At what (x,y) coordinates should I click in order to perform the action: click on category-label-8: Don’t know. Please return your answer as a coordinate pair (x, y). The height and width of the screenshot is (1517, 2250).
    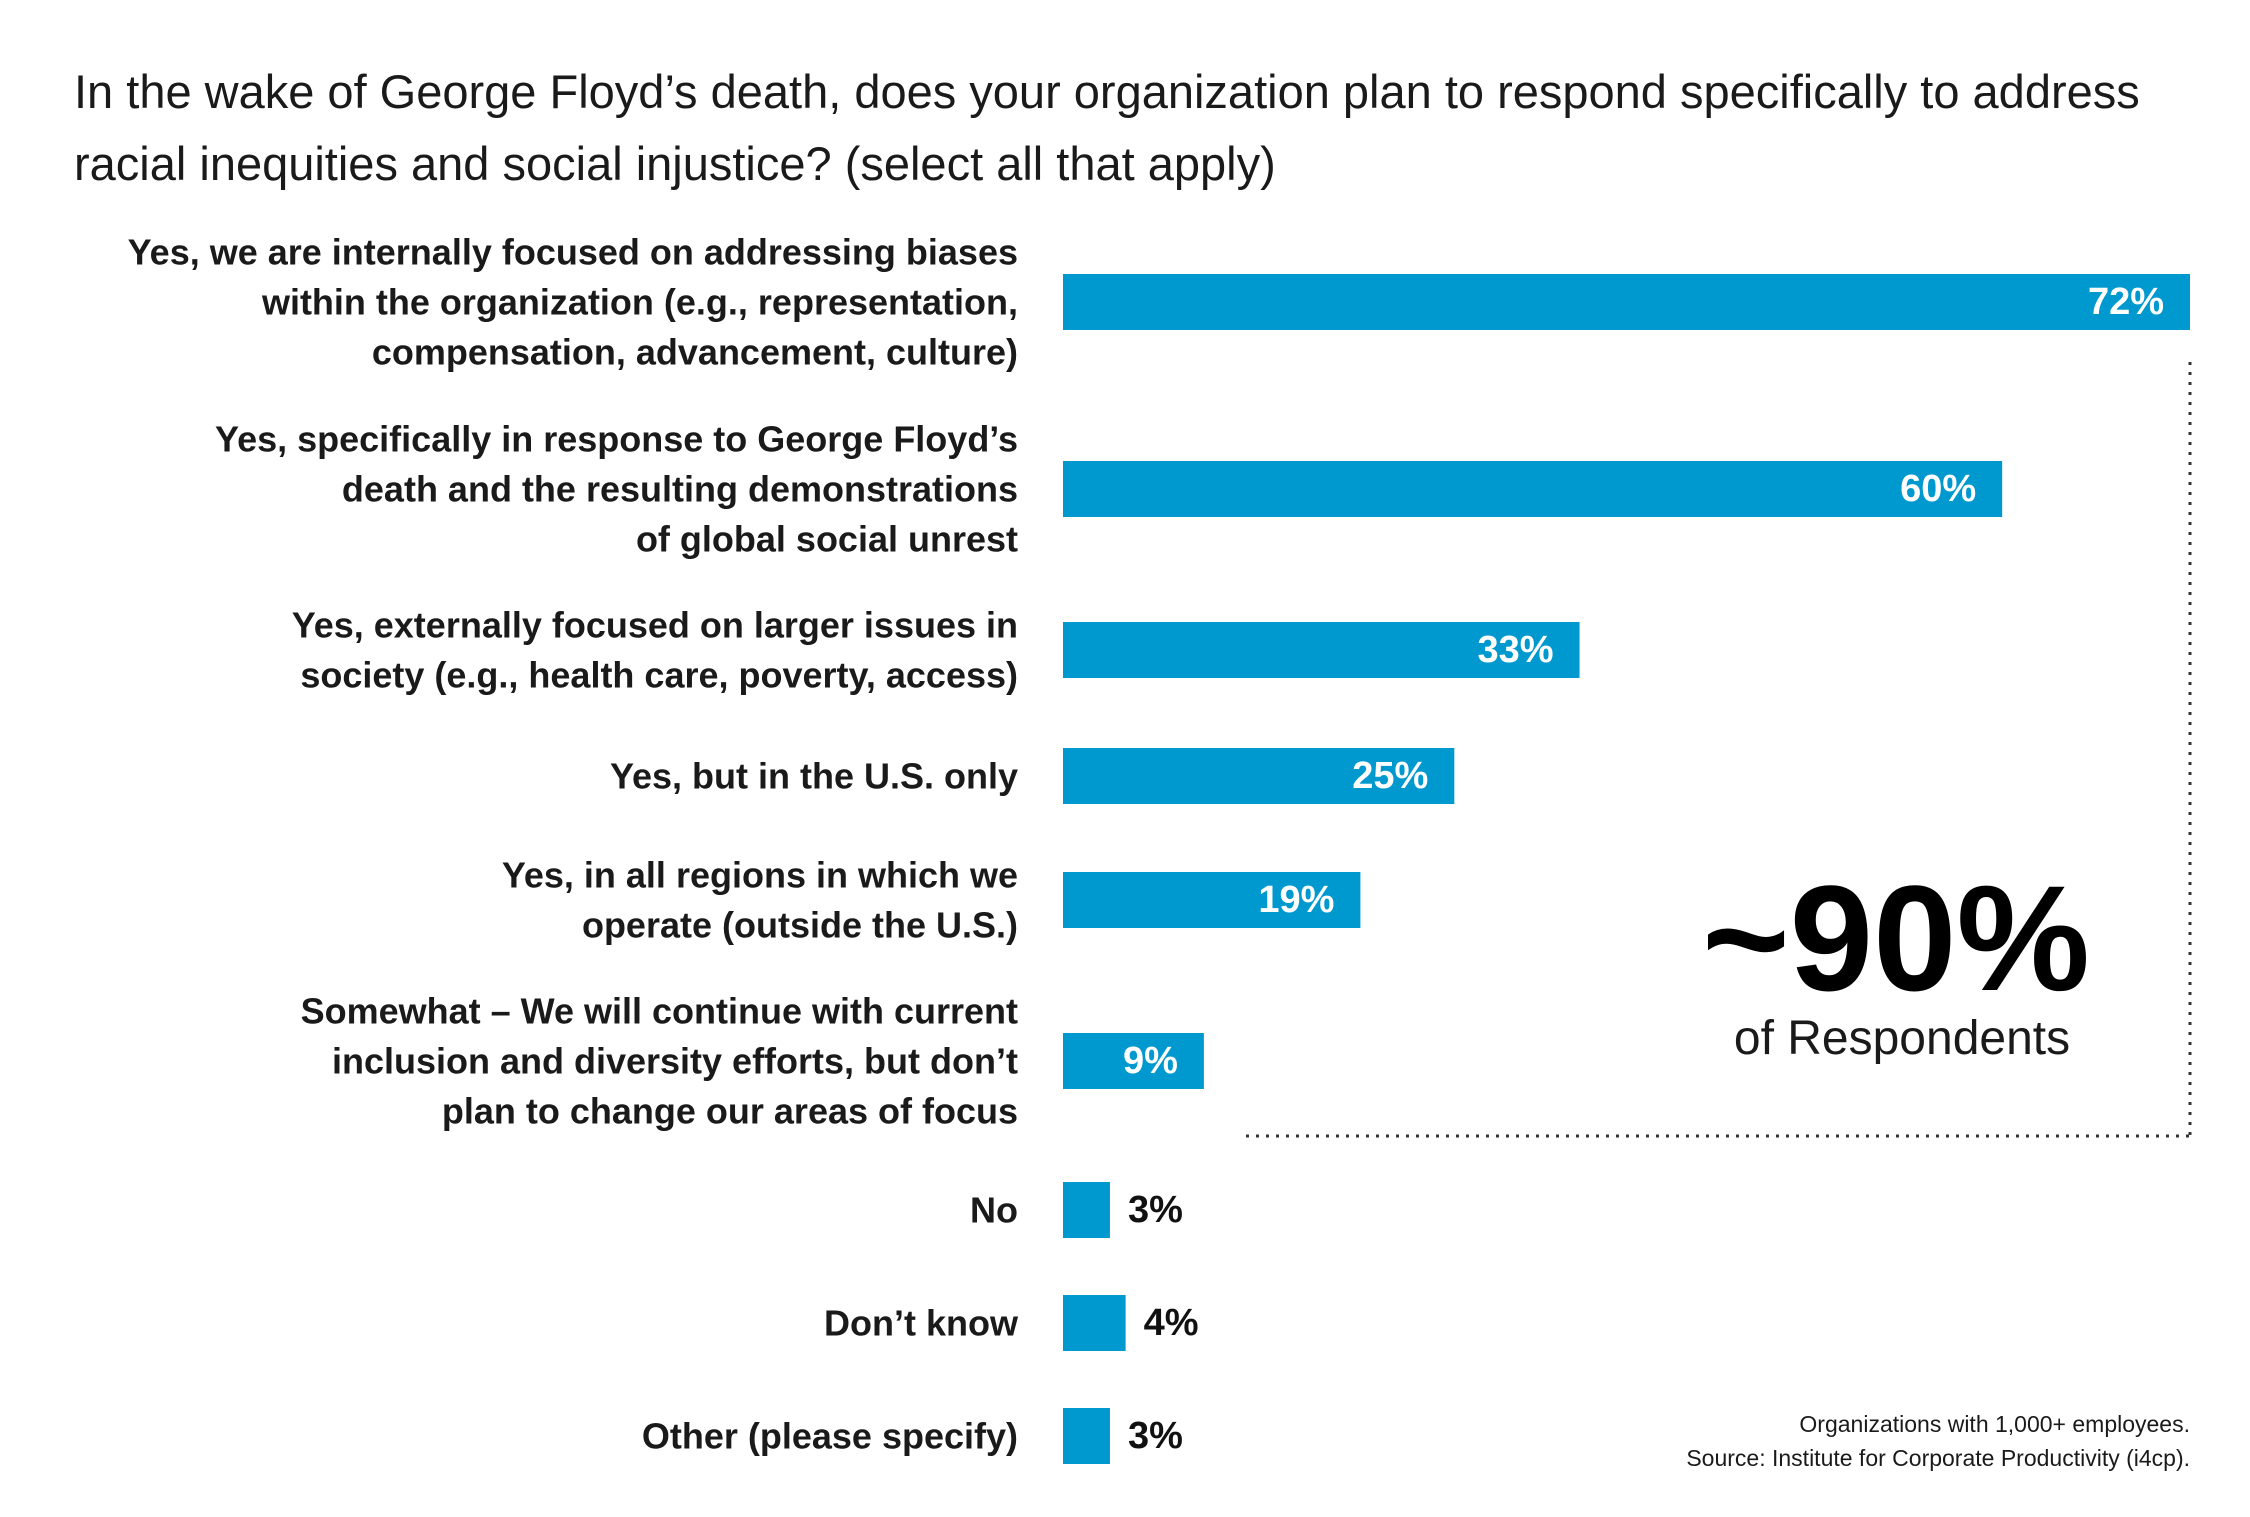
    Looking at the image, I should click on (921, 1323).